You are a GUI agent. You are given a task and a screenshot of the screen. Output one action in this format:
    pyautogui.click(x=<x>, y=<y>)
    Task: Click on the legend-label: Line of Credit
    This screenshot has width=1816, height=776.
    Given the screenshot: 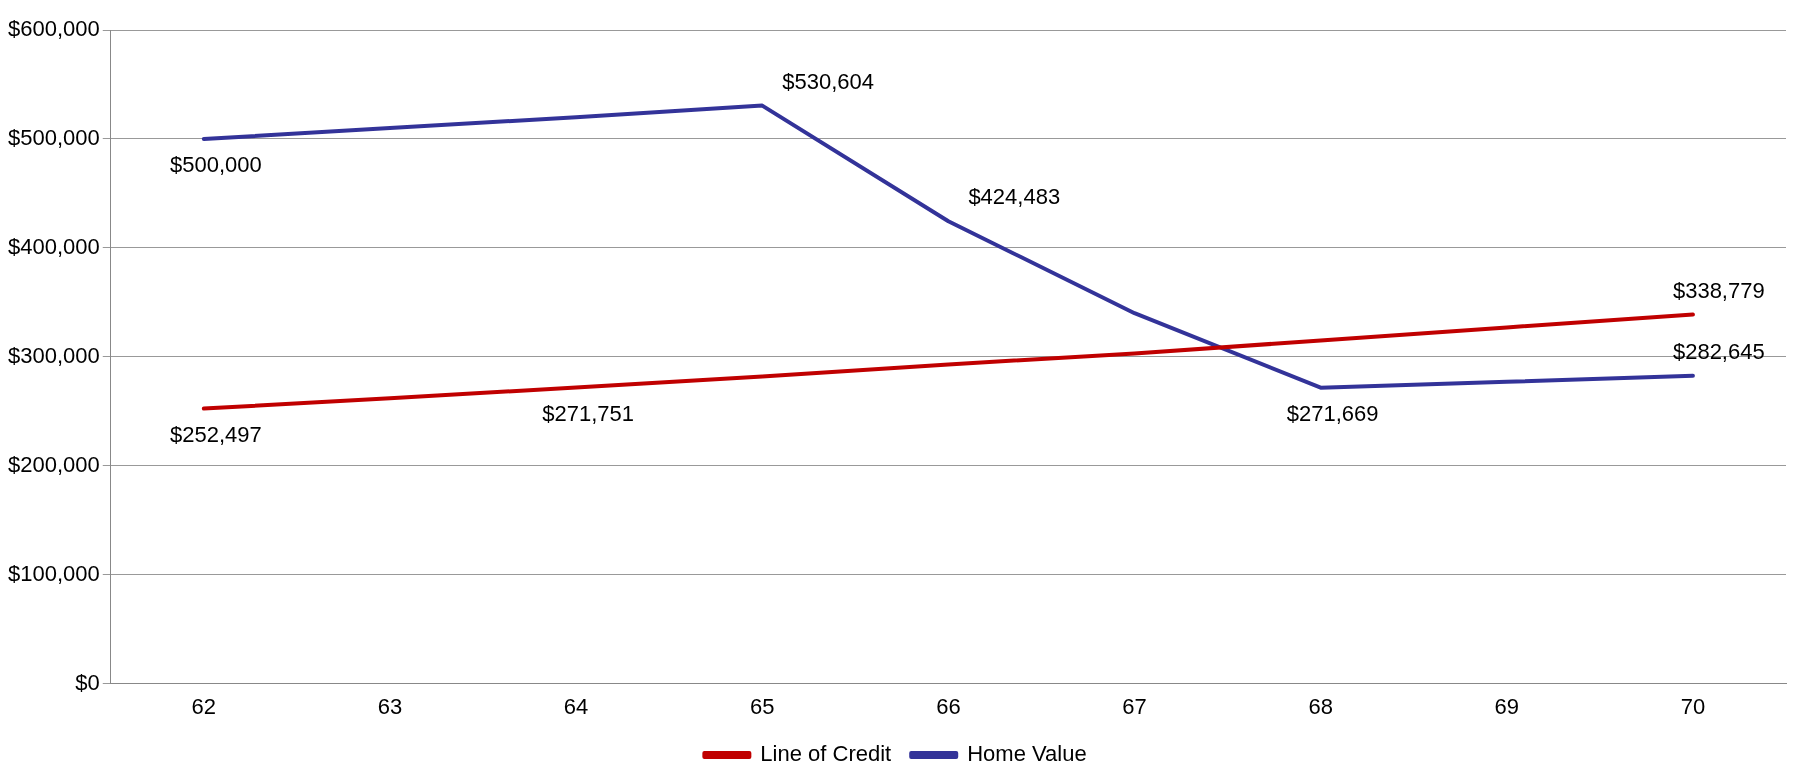 What is the action you would take?
    pyautogui.click(x=826, y=754)
    